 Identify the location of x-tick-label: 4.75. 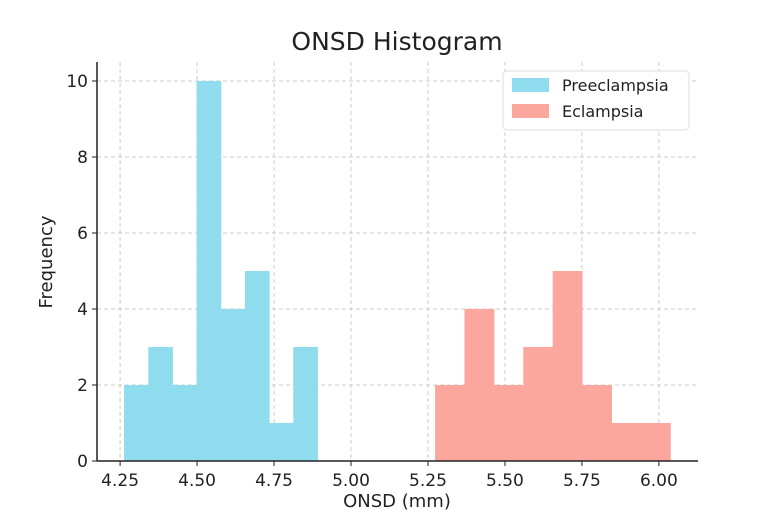
(274, 481).